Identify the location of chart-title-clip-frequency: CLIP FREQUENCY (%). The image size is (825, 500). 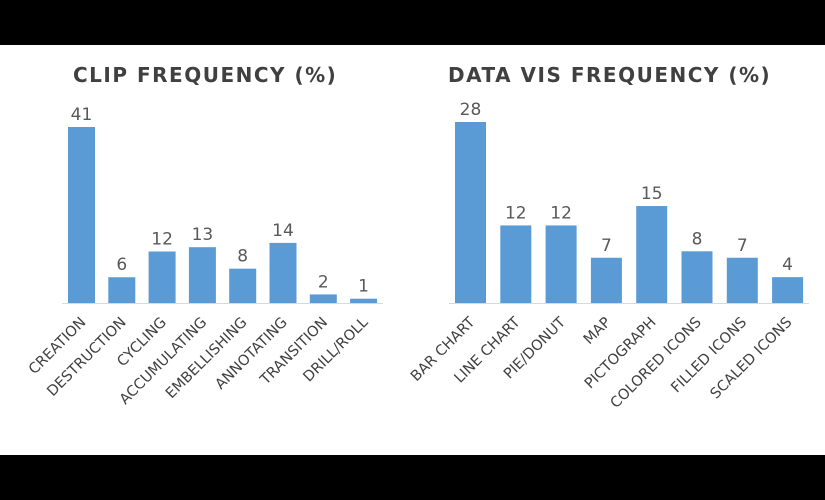
(205, 75).